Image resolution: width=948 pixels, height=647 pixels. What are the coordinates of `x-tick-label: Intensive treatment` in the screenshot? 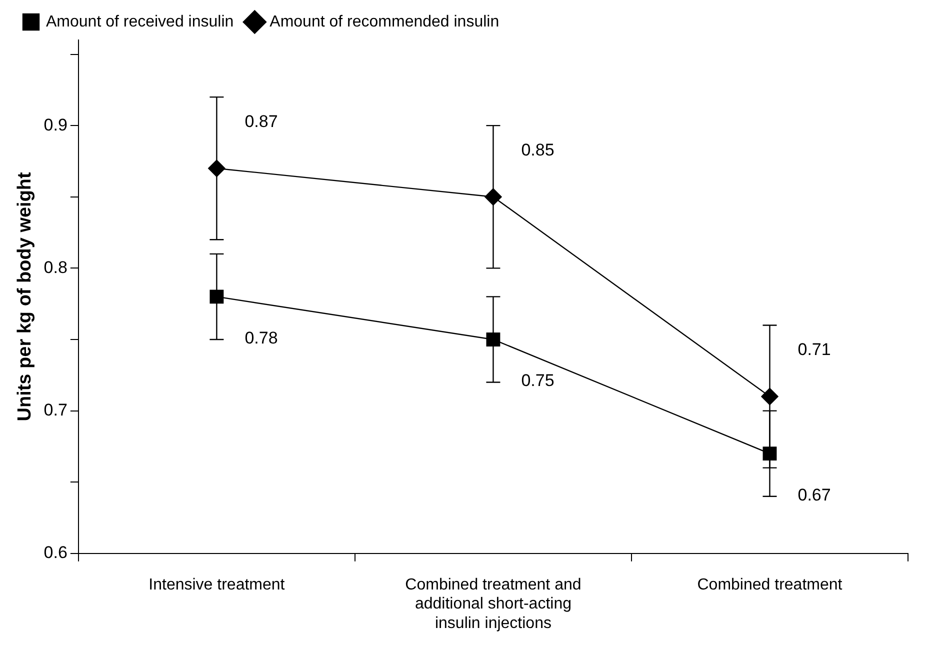 It's located at (217, 585).